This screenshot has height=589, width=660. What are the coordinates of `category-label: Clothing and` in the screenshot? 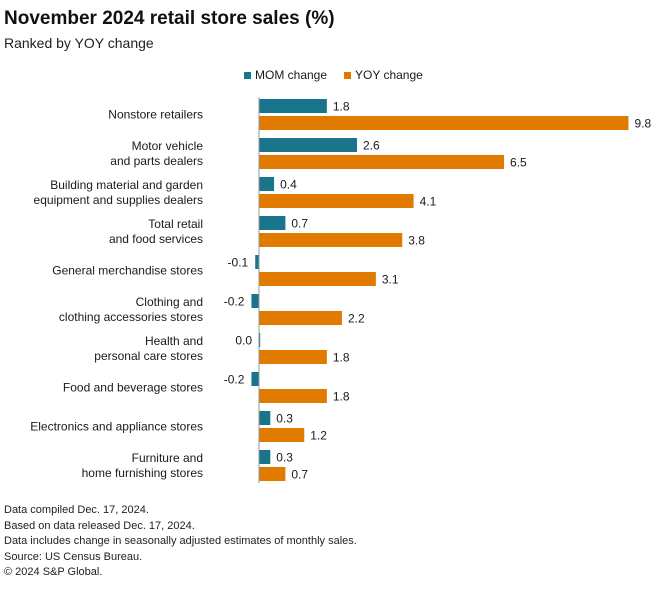 It's located at (169, 302).